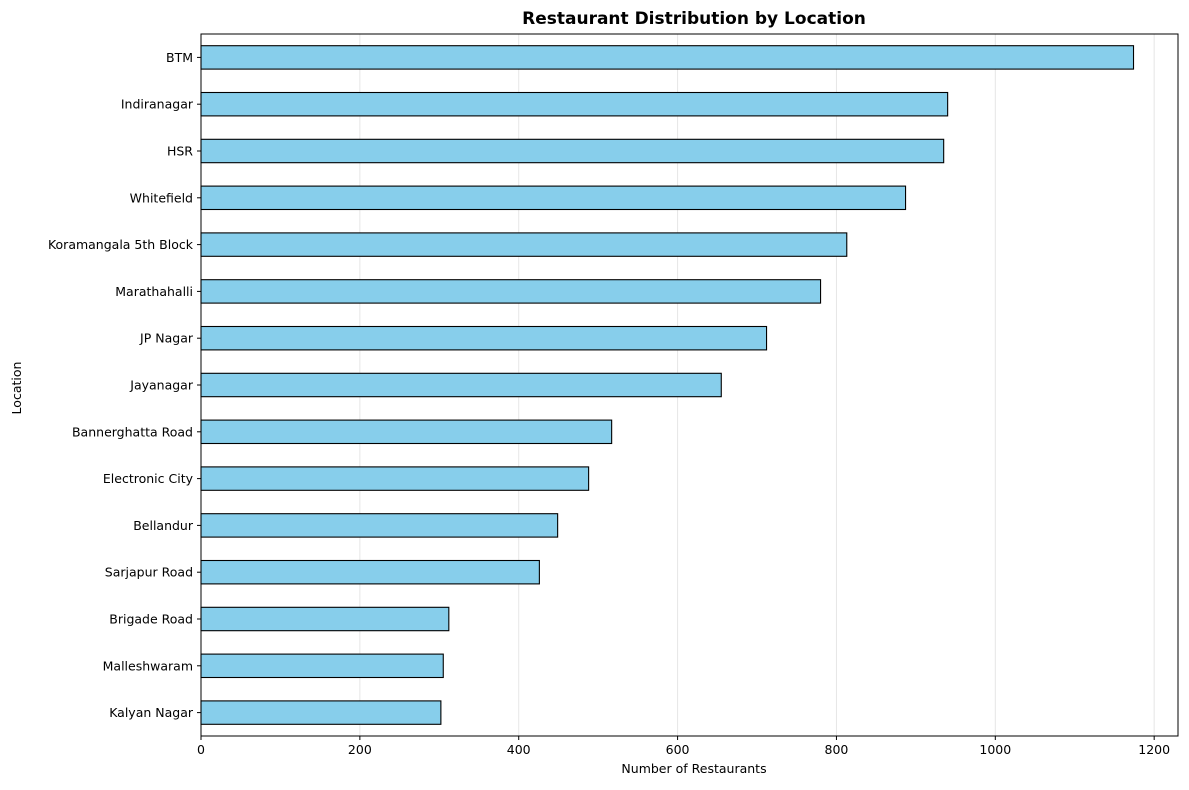 This screenshot has height=790, width=1189. I want to click on x-tick-label: 600, so click(678, 749).